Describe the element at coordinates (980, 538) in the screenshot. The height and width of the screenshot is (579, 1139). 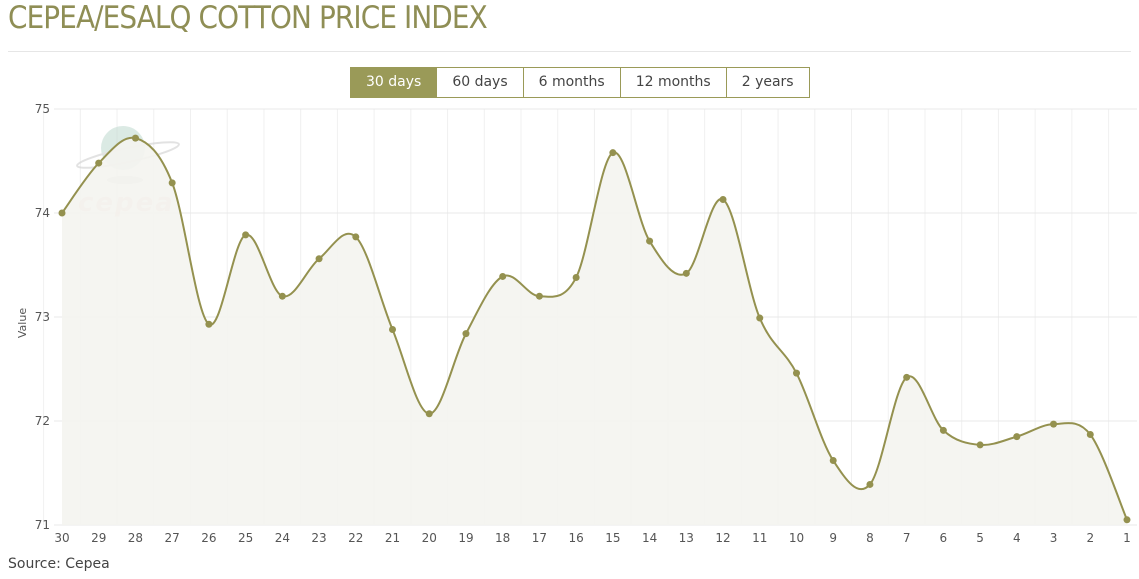
I see `x-tick-label: 5` at that location.